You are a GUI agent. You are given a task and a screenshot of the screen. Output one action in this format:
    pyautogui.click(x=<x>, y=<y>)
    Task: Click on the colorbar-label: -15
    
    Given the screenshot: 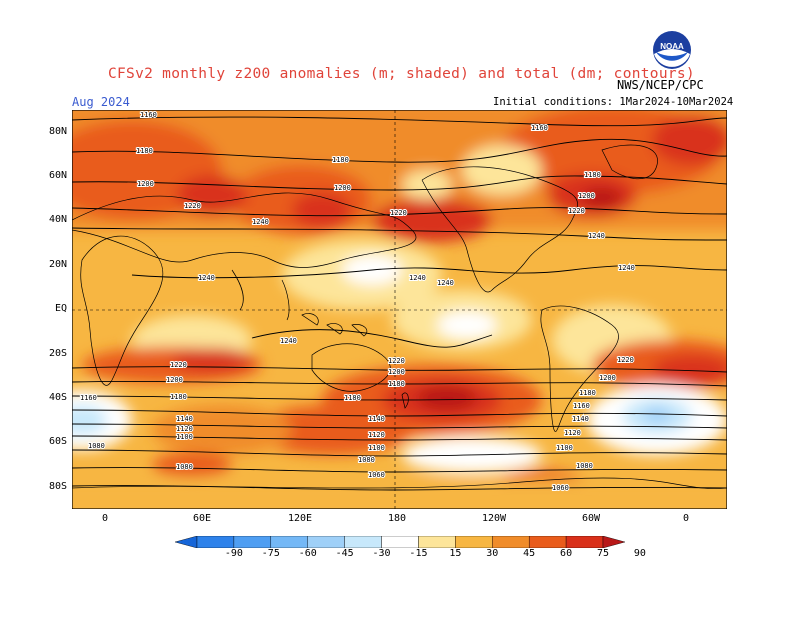 What is the action you would take?
    pyautogui.click(x=418, y=553)
    